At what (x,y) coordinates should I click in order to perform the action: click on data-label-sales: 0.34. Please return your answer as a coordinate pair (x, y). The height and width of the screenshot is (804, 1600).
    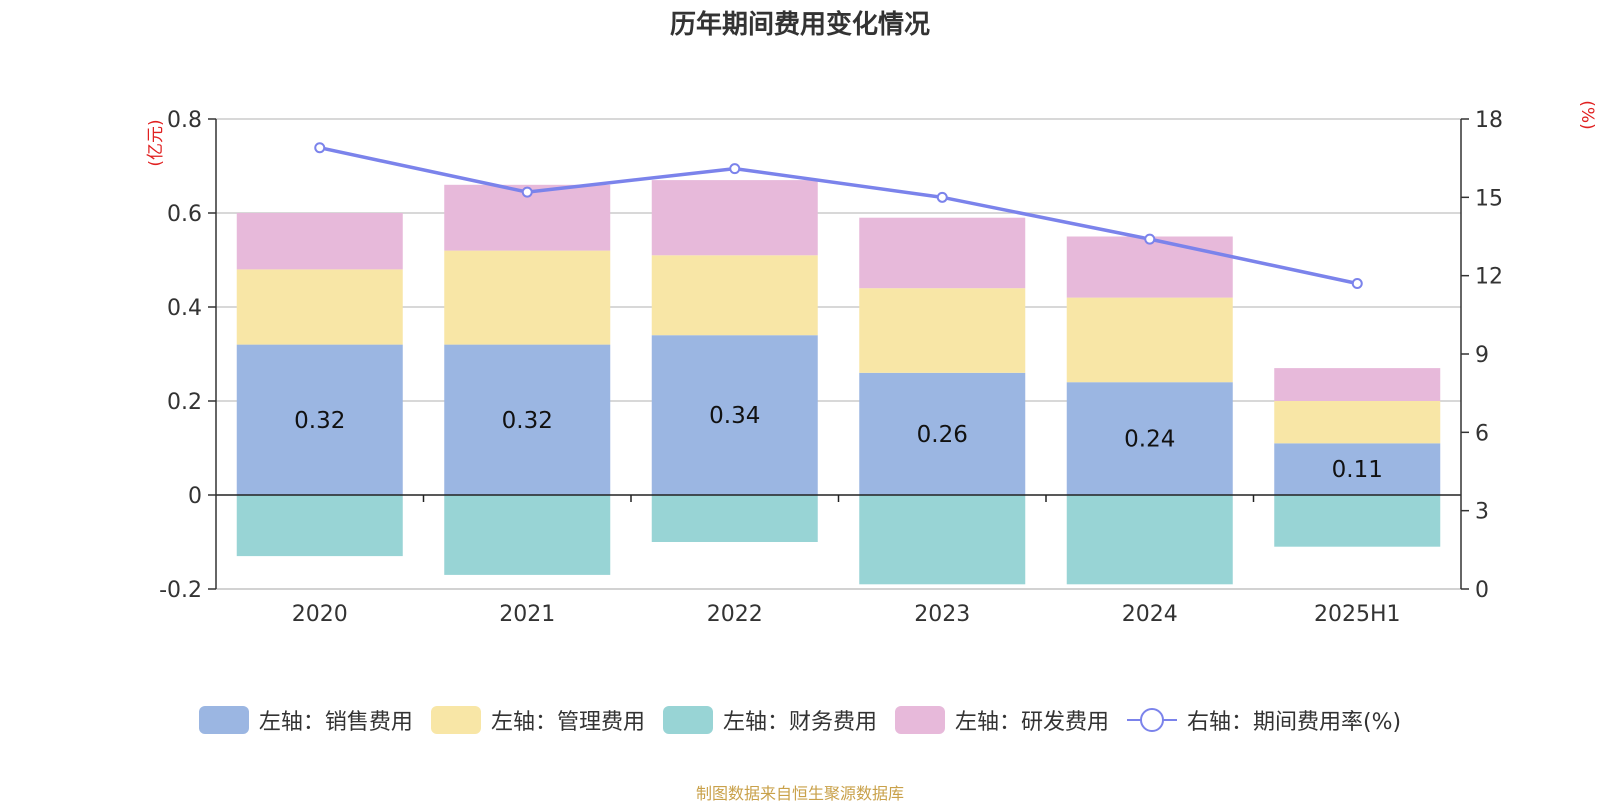
    Looking at the image, I should click on (734, 416).